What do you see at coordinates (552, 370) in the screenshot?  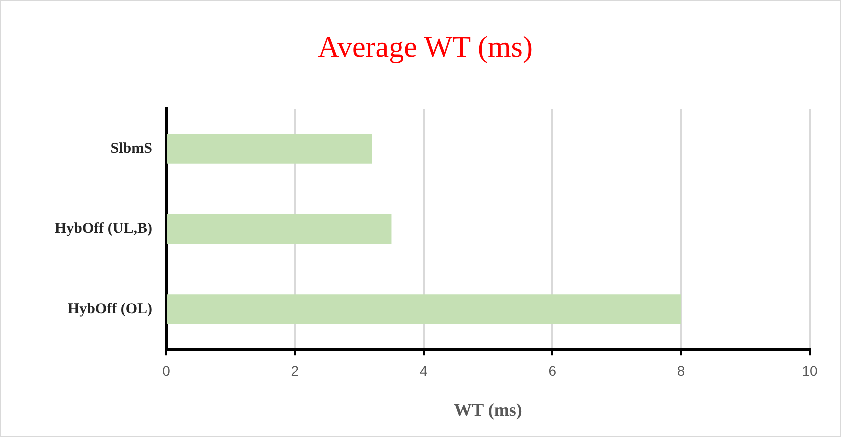 I see `x-tick-label: 6` at bounding box center [552, 370].